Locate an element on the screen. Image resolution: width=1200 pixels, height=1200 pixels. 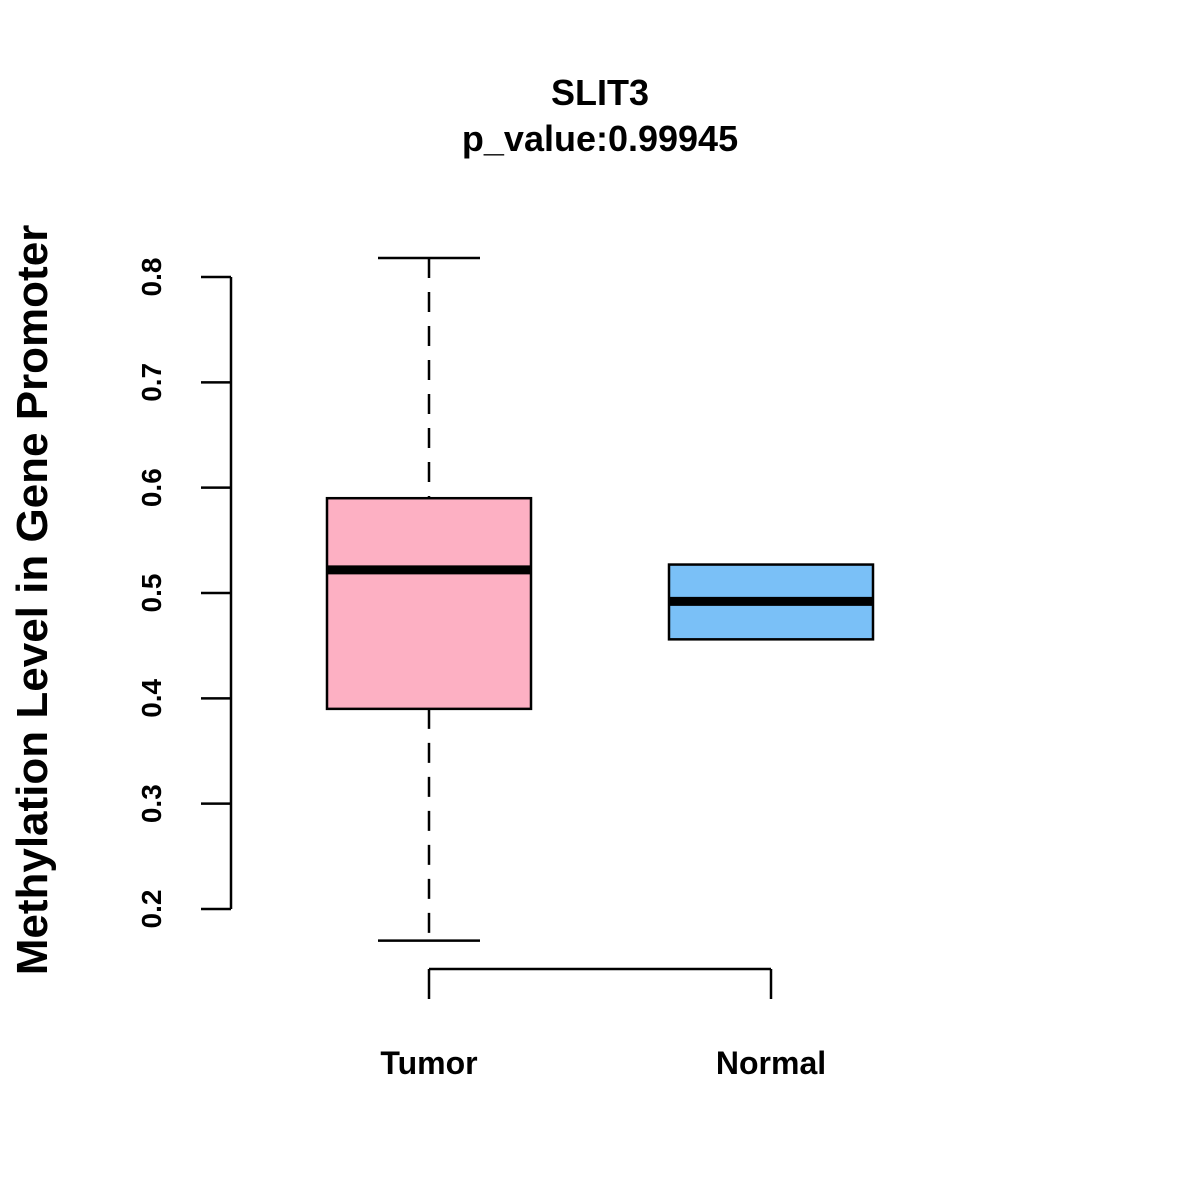
box-tumor is located at coordinates (429, 599).